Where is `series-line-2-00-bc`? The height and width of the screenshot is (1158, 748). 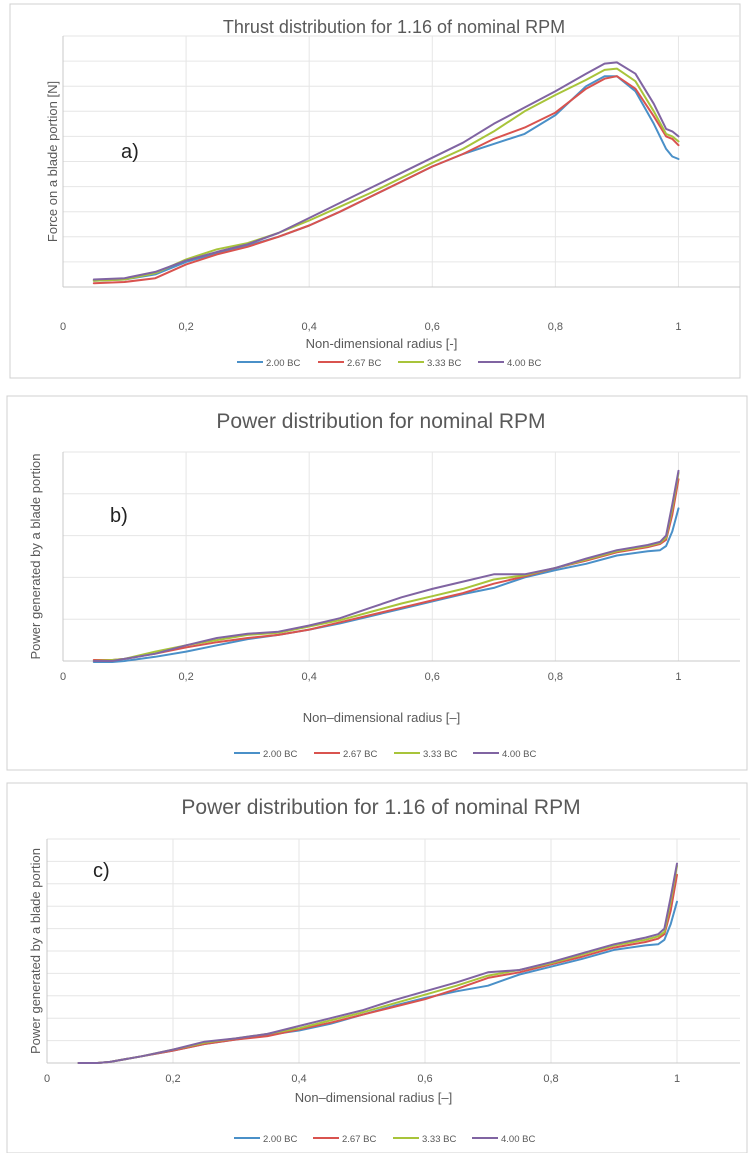
series-line-2-00-bc is located at coordinates (386, 585).